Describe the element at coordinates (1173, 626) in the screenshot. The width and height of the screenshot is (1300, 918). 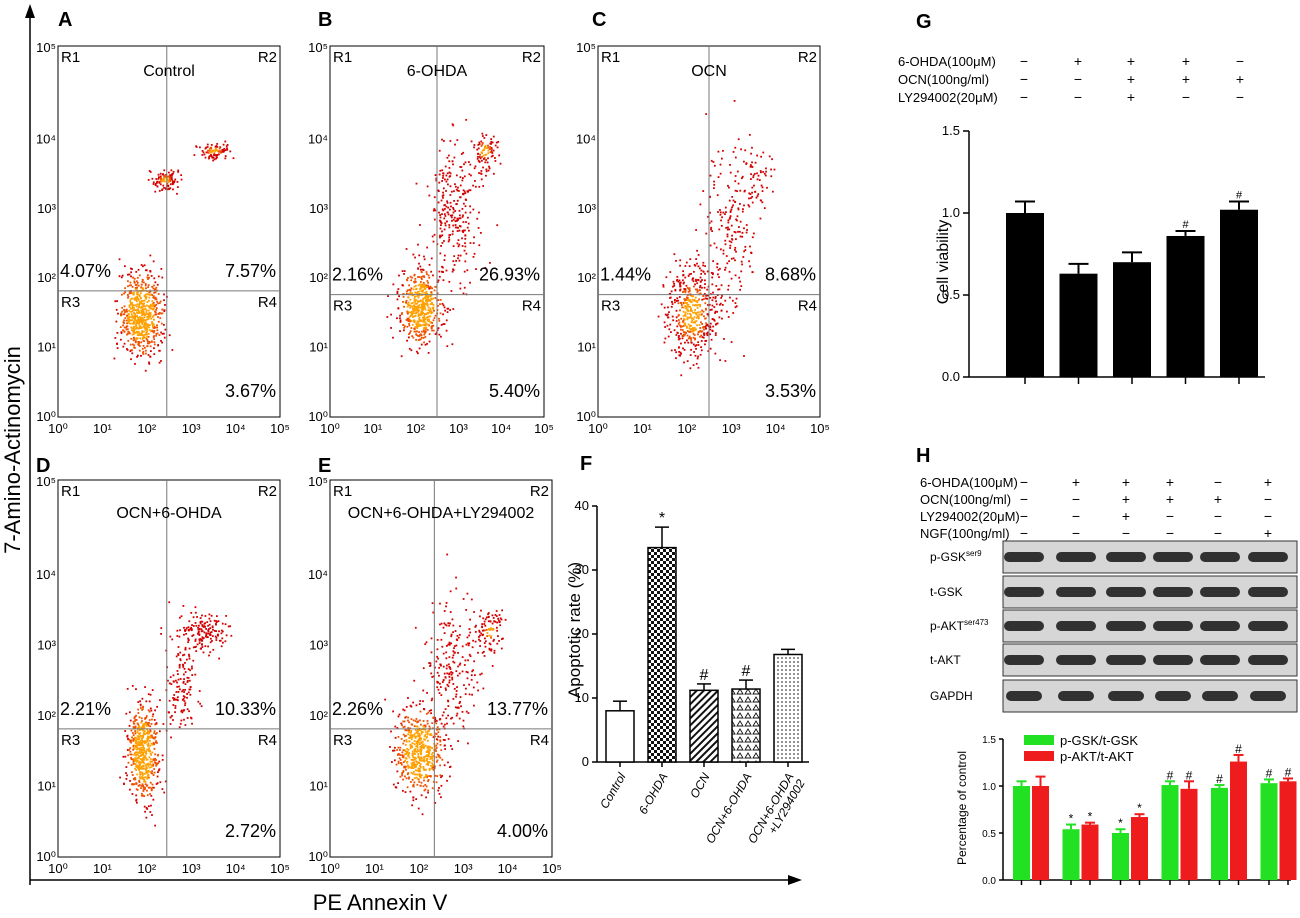
I see `blot-band` at that location.